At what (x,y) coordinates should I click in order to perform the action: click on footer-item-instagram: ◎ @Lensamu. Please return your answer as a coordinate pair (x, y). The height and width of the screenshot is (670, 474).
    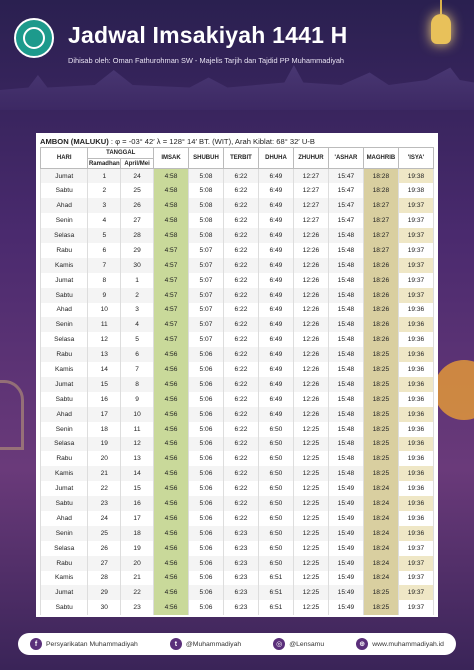
    Looking at the image, I should click on (298, 644).